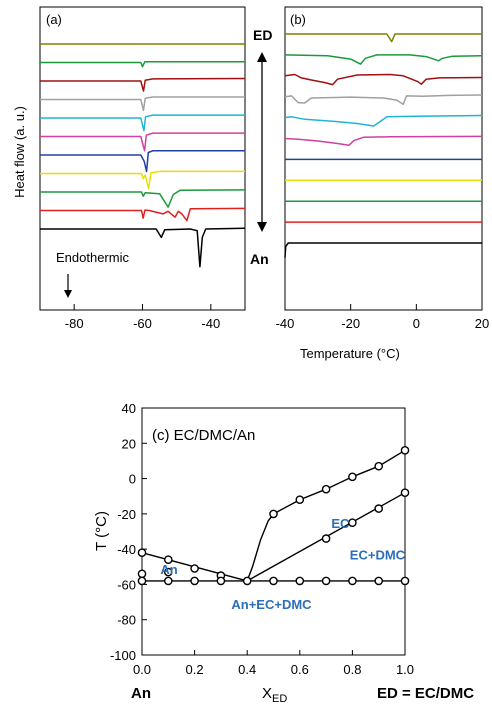  I want to click on panel-c-title: (c) EC/DMC/An, so click(203, 435).